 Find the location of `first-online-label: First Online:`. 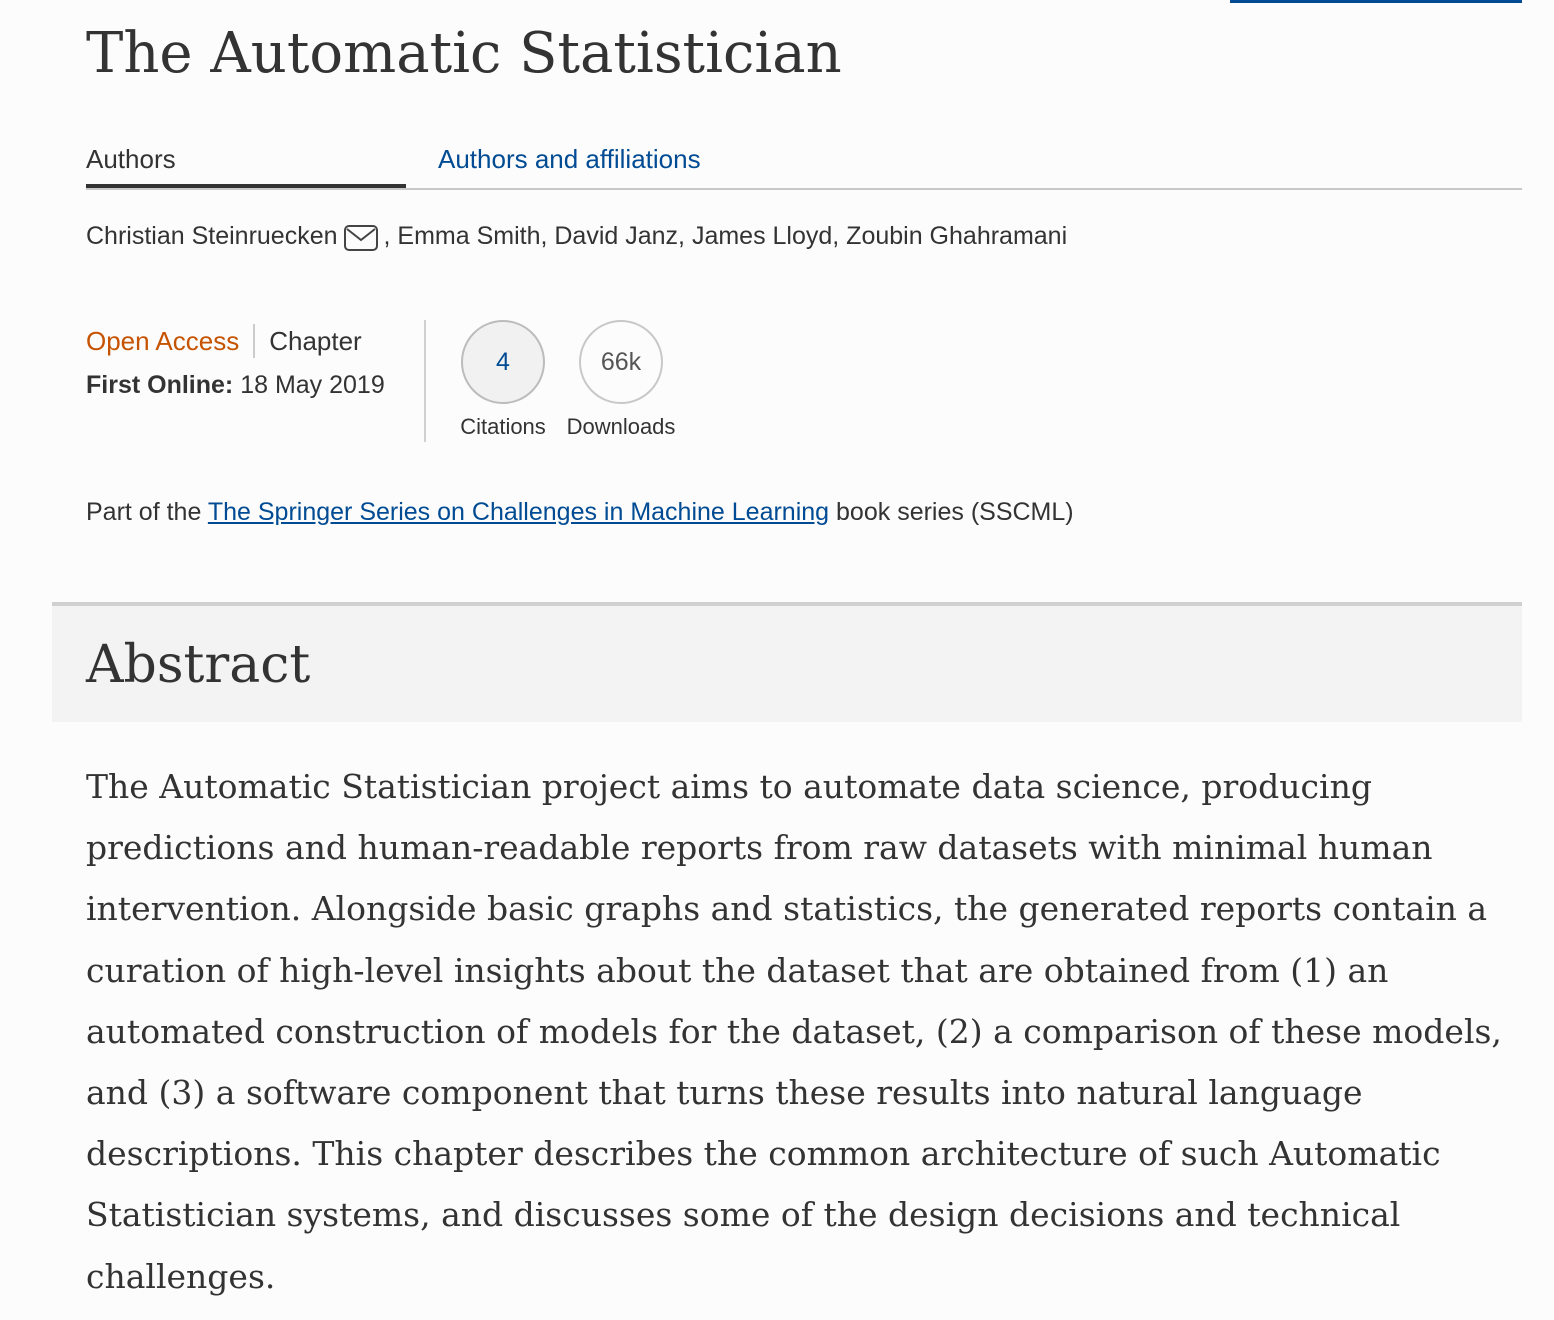

first-online-label: First Online: is located at coordinates (160, 385).